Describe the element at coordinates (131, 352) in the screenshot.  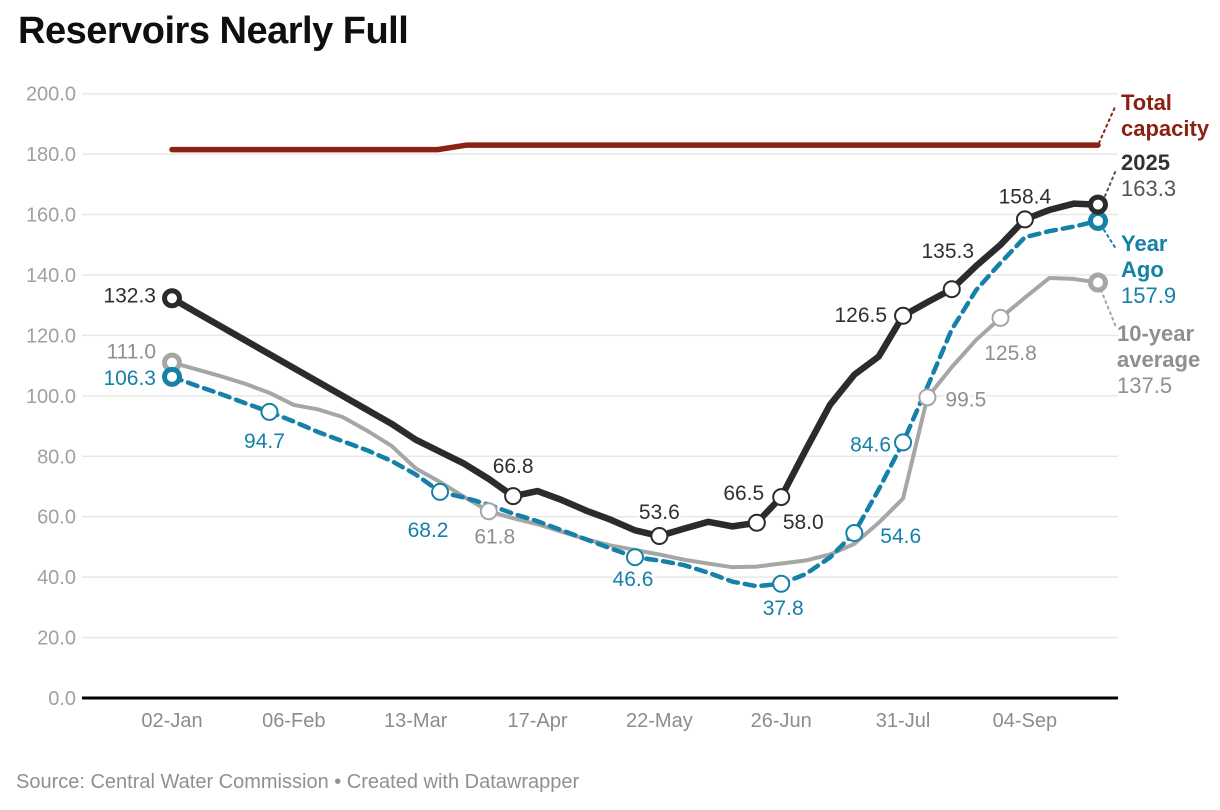
I see `point-label-avg10: 111.0` at that location.